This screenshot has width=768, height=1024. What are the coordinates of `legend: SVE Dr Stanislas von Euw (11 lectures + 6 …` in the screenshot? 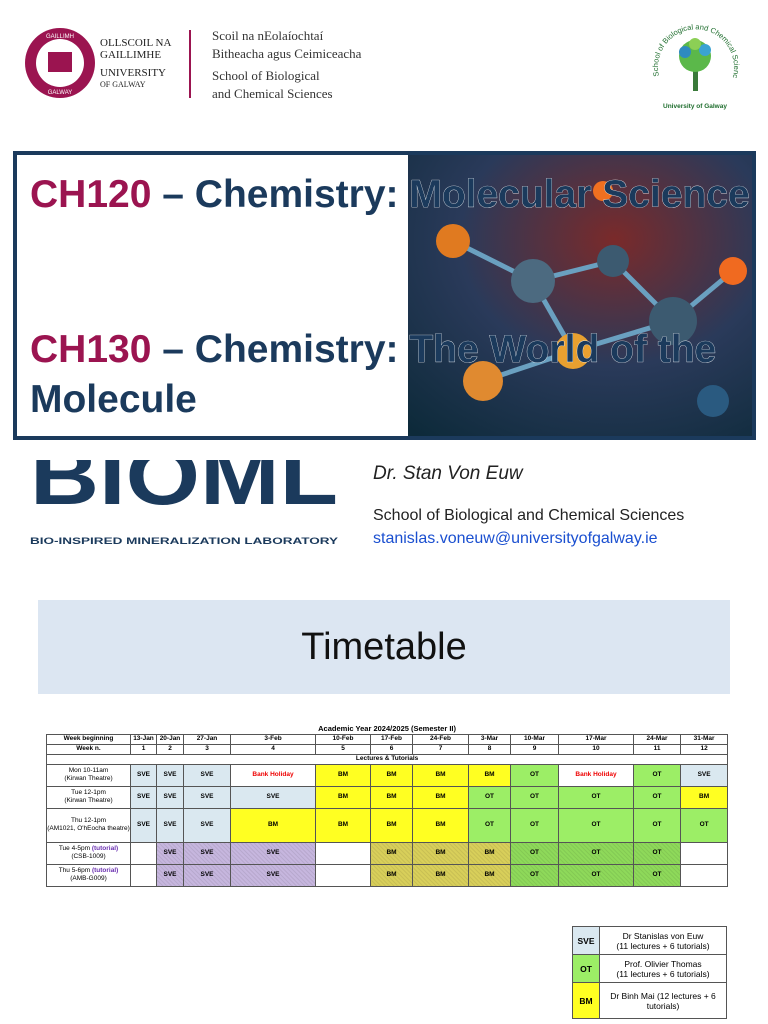 It's located at (649, 972).